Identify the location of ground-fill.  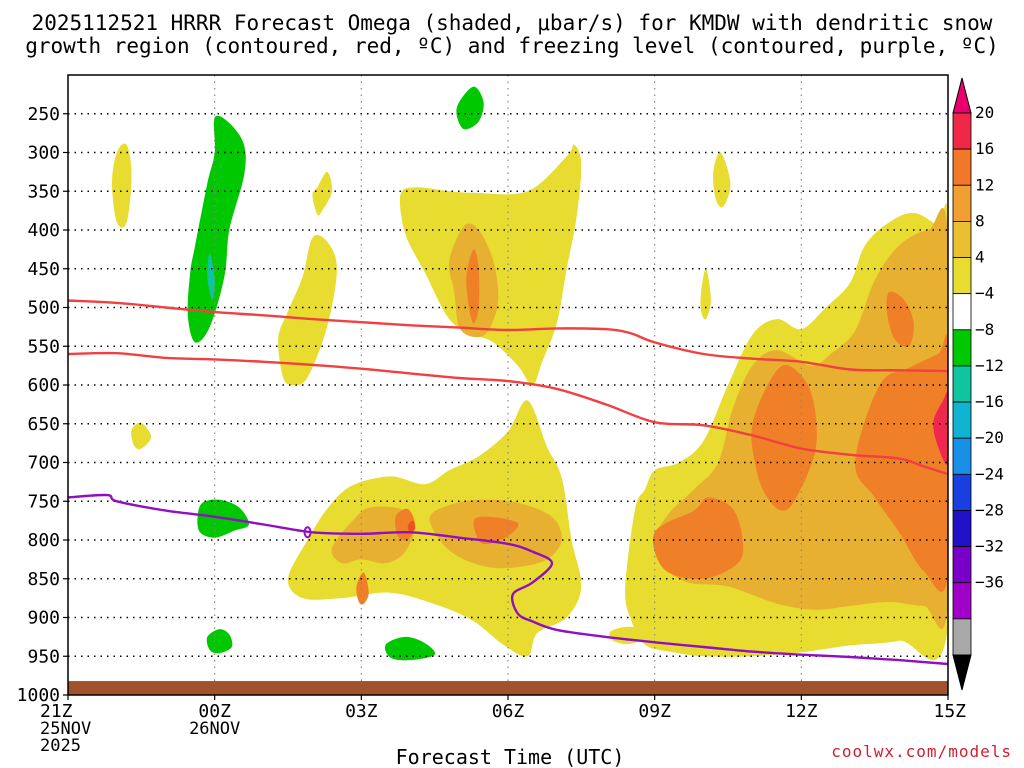
(508, 688).